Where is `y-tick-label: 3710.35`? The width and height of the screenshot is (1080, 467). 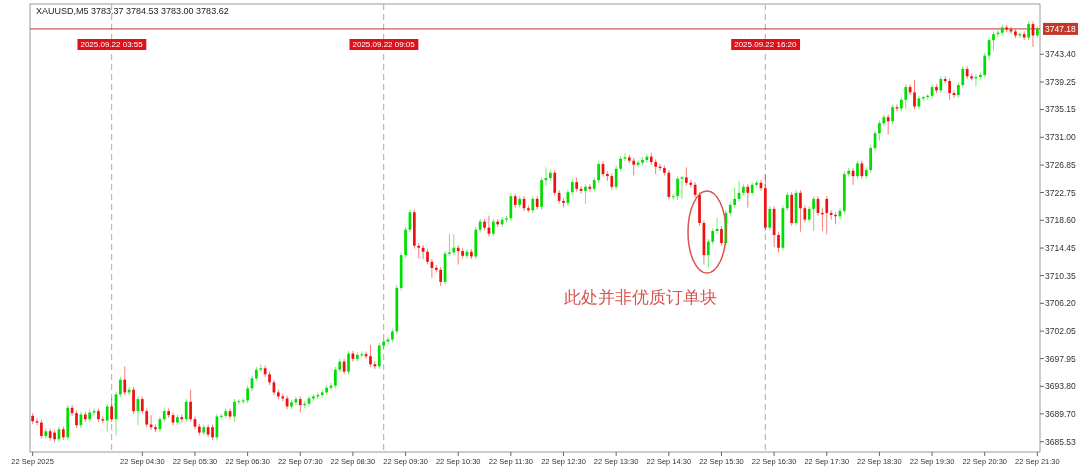 y-tick-label: 3710.35 is located at coordinates (1060, 275).